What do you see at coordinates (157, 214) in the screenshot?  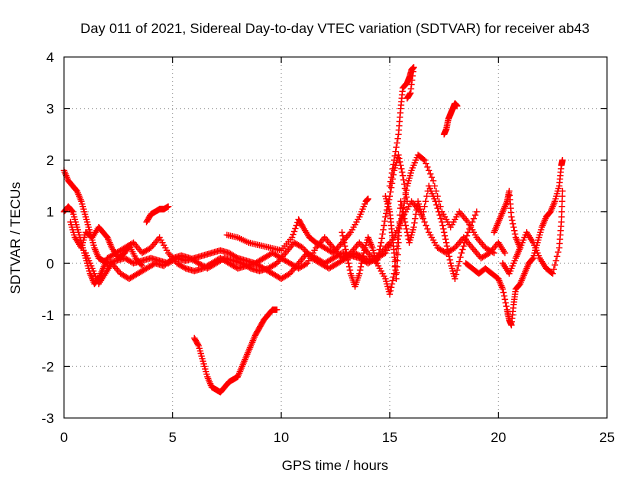 I see `series-track-e` at bounding box center [157, 214].